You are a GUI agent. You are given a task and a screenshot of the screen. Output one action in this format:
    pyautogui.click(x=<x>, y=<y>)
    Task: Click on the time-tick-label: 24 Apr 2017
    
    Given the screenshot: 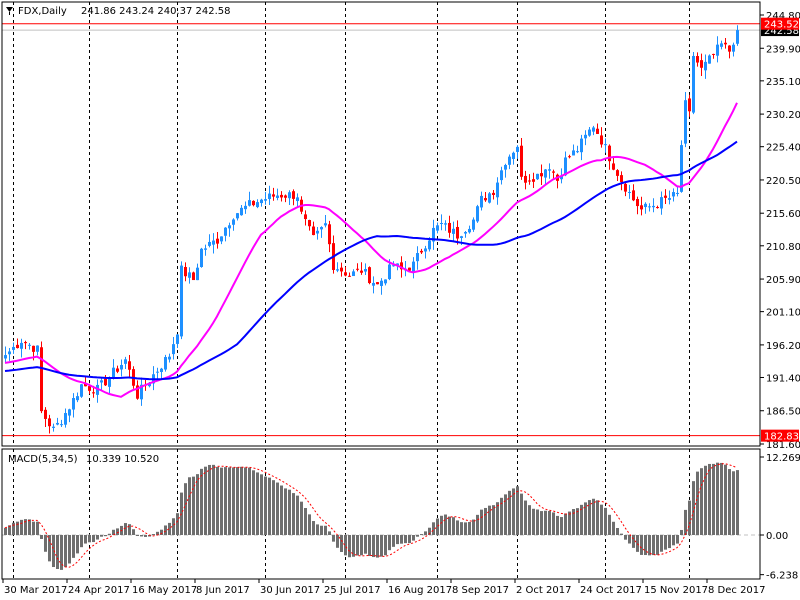 What is the action you would take?
    pyautogui.click(x=99, y=590)
    